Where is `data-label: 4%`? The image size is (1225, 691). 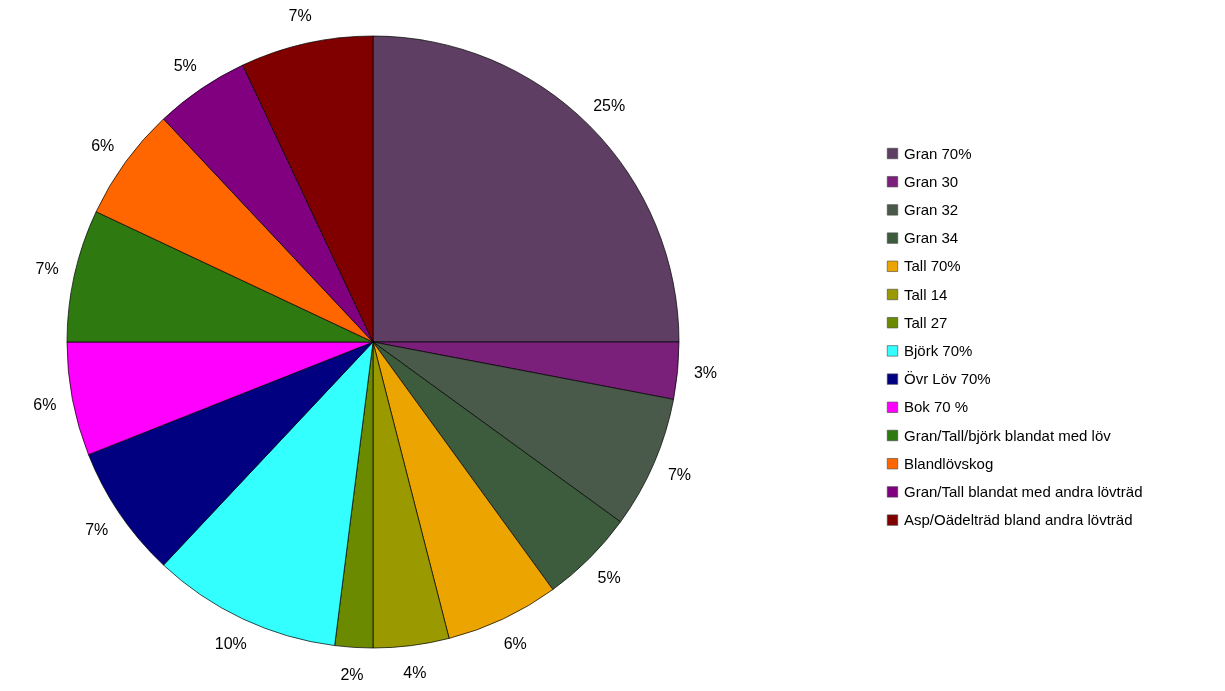 data-label: 4% is located at coordinates (415, 673).